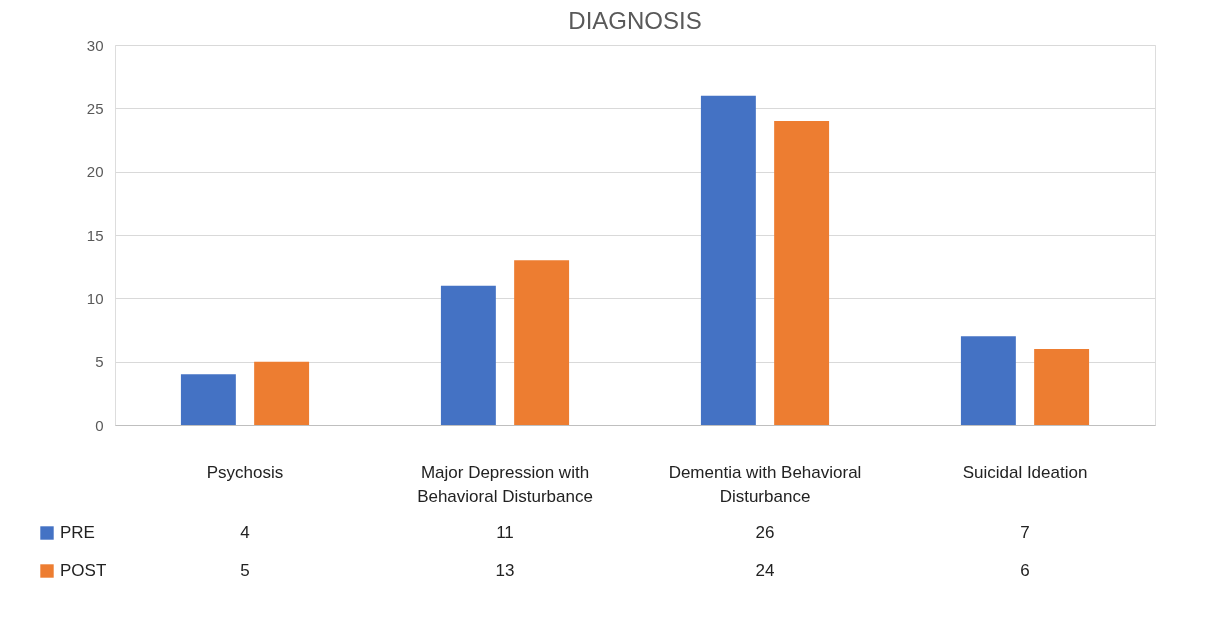 The height and width of the screenshot is (627, 1231). Describe the element at coordinates (765, 570) in the screenshot. I see `data-label: 24` at that location.